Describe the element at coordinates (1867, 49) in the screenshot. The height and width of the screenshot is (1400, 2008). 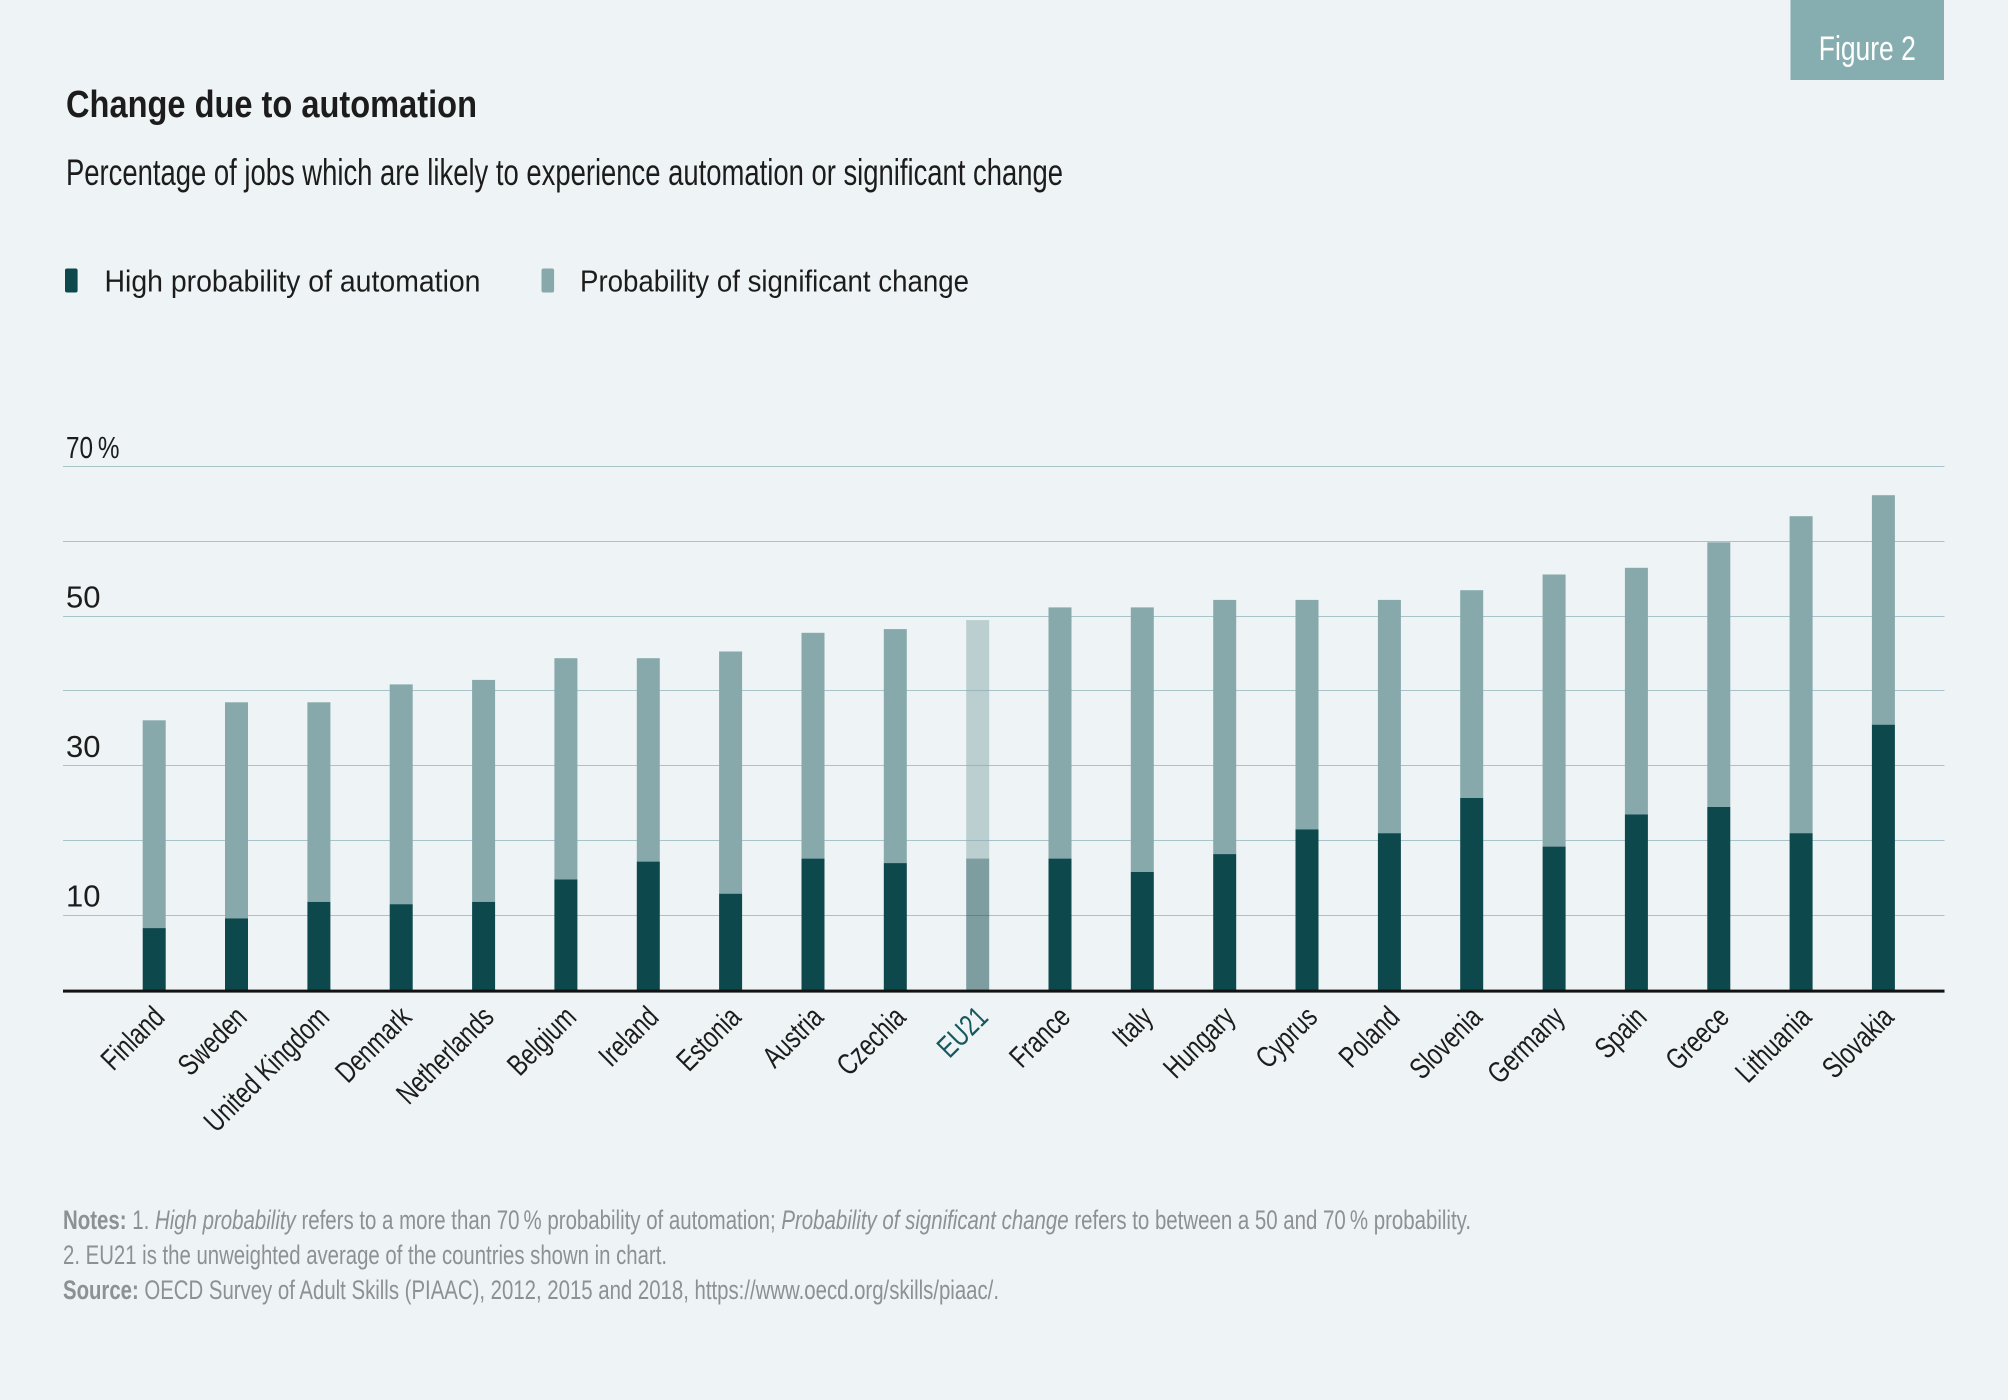
I see `svg-text: Figure 2` at that location.